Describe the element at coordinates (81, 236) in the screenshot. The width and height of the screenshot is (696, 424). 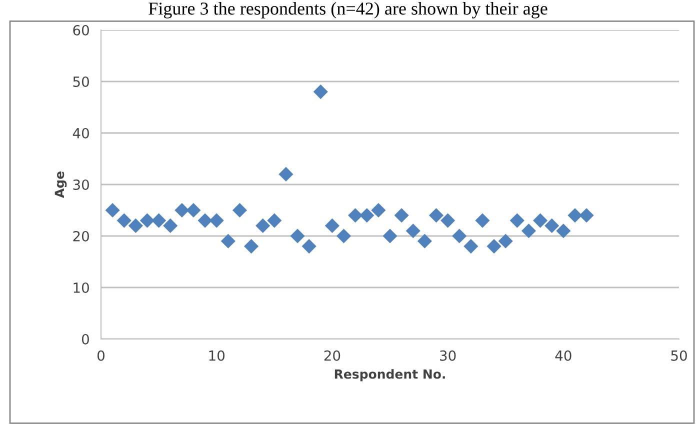
I see `y-tick-label: 20` at that location.